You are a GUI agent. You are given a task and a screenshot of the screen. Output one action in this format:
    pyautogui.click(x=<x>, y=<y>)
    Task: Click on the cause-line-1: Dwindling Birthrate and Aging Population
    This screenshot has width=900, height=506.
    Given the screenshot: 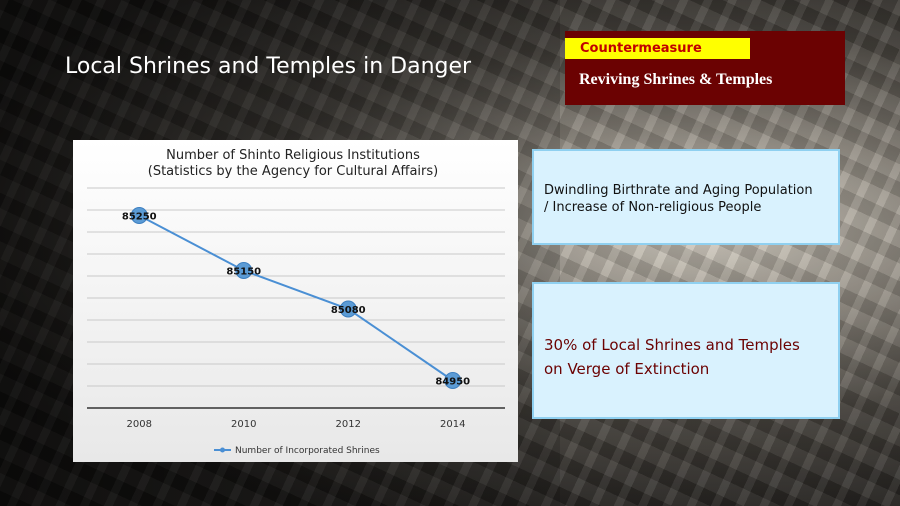 What is the action you would take?
    pyautogui.click(x=678, y=190)
    